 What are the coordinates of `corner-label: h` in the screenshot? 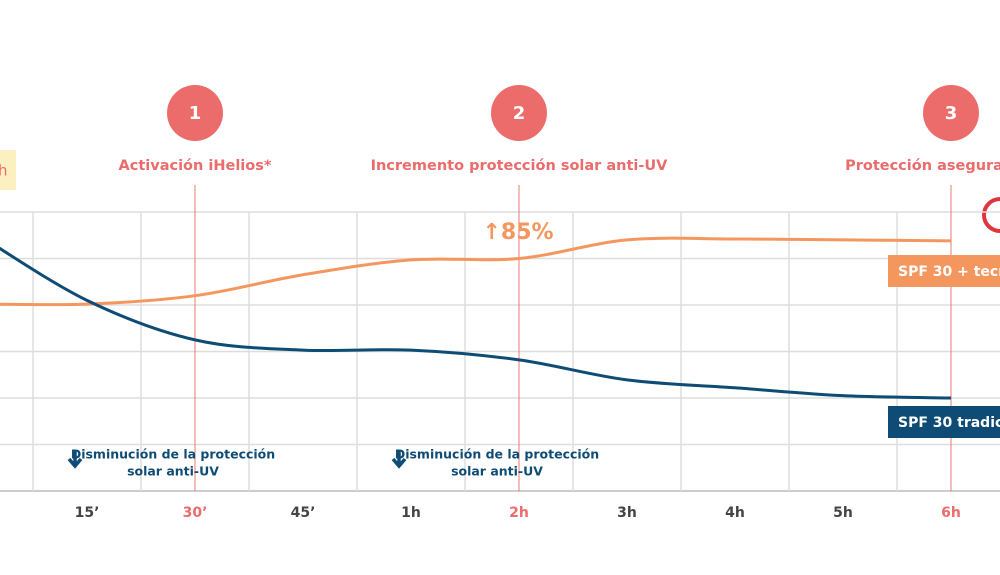 It's located at (4, 171).